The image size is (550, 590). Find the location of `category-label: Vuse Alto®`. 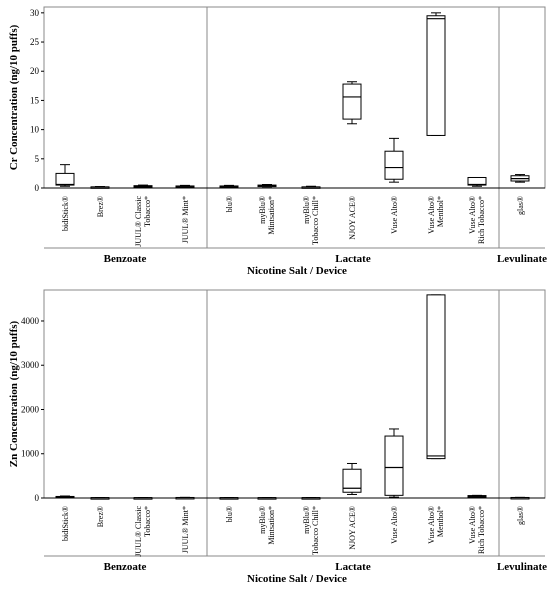

category-label: Vuse Alto® is located at coordinates (394, 525).